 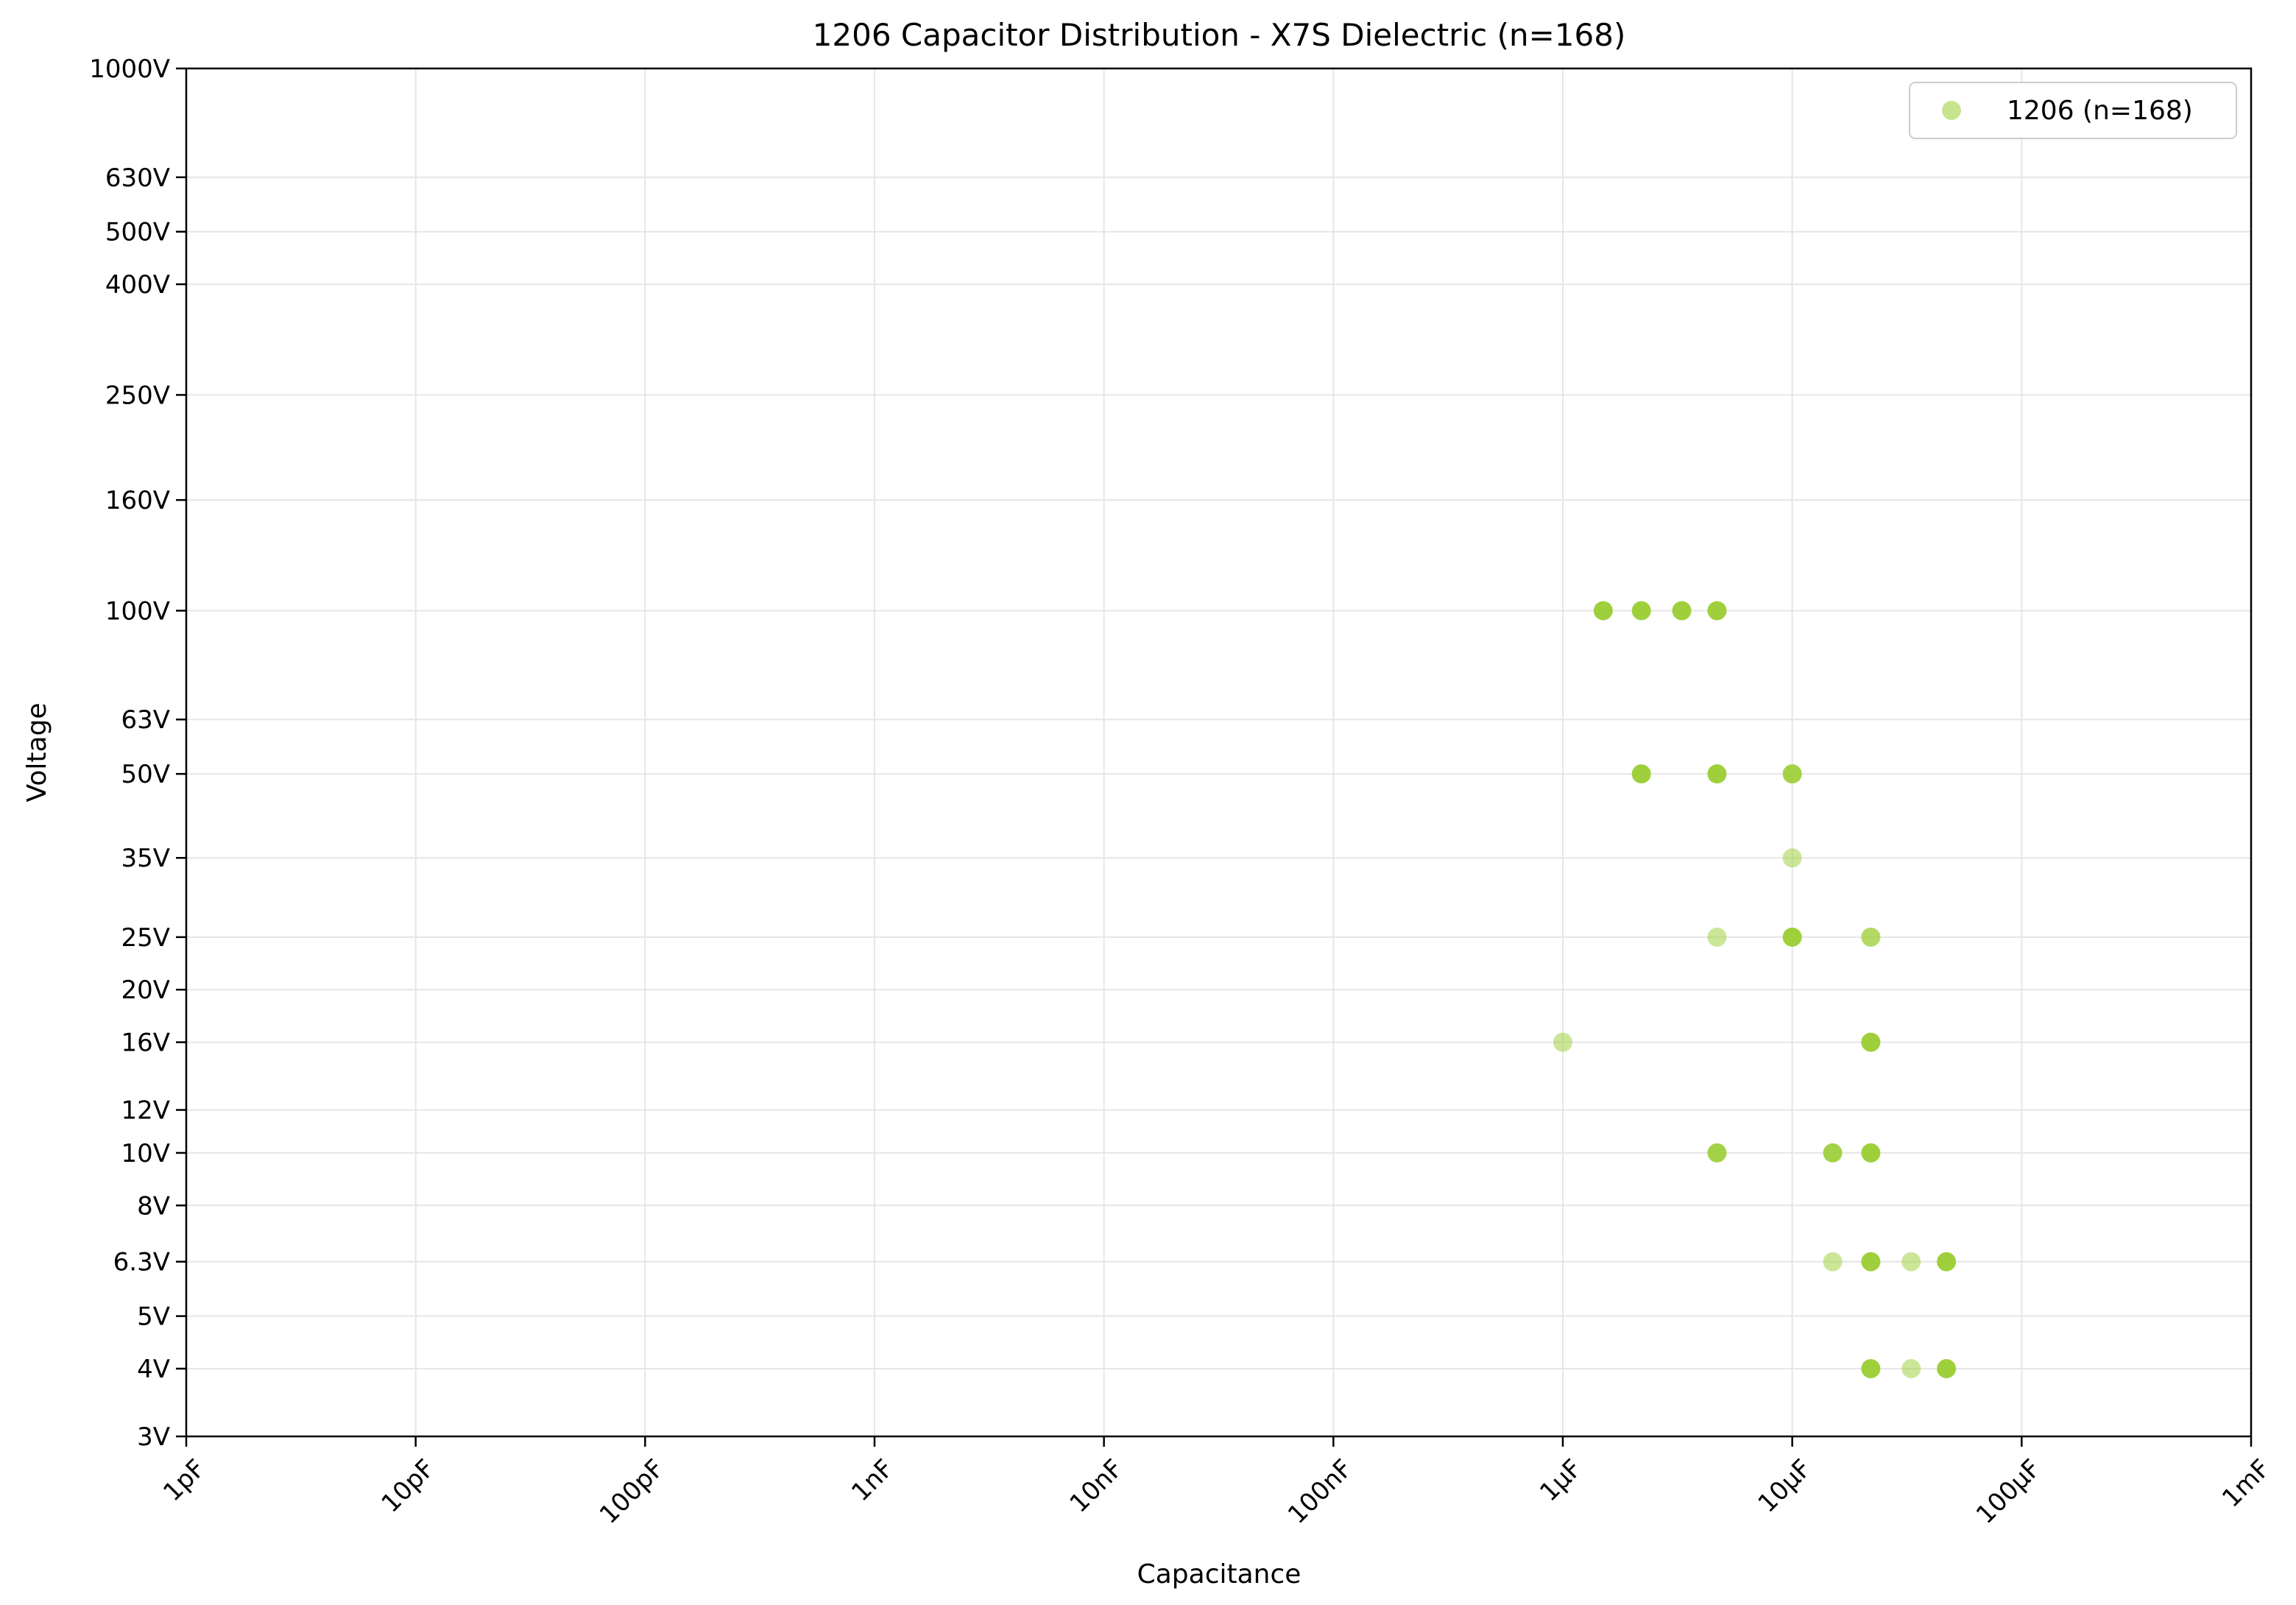 What do you see at coordinates (137, 285) in the screenshot?
I see `y-tick-label: 400V` at bounding box center [137, 285].